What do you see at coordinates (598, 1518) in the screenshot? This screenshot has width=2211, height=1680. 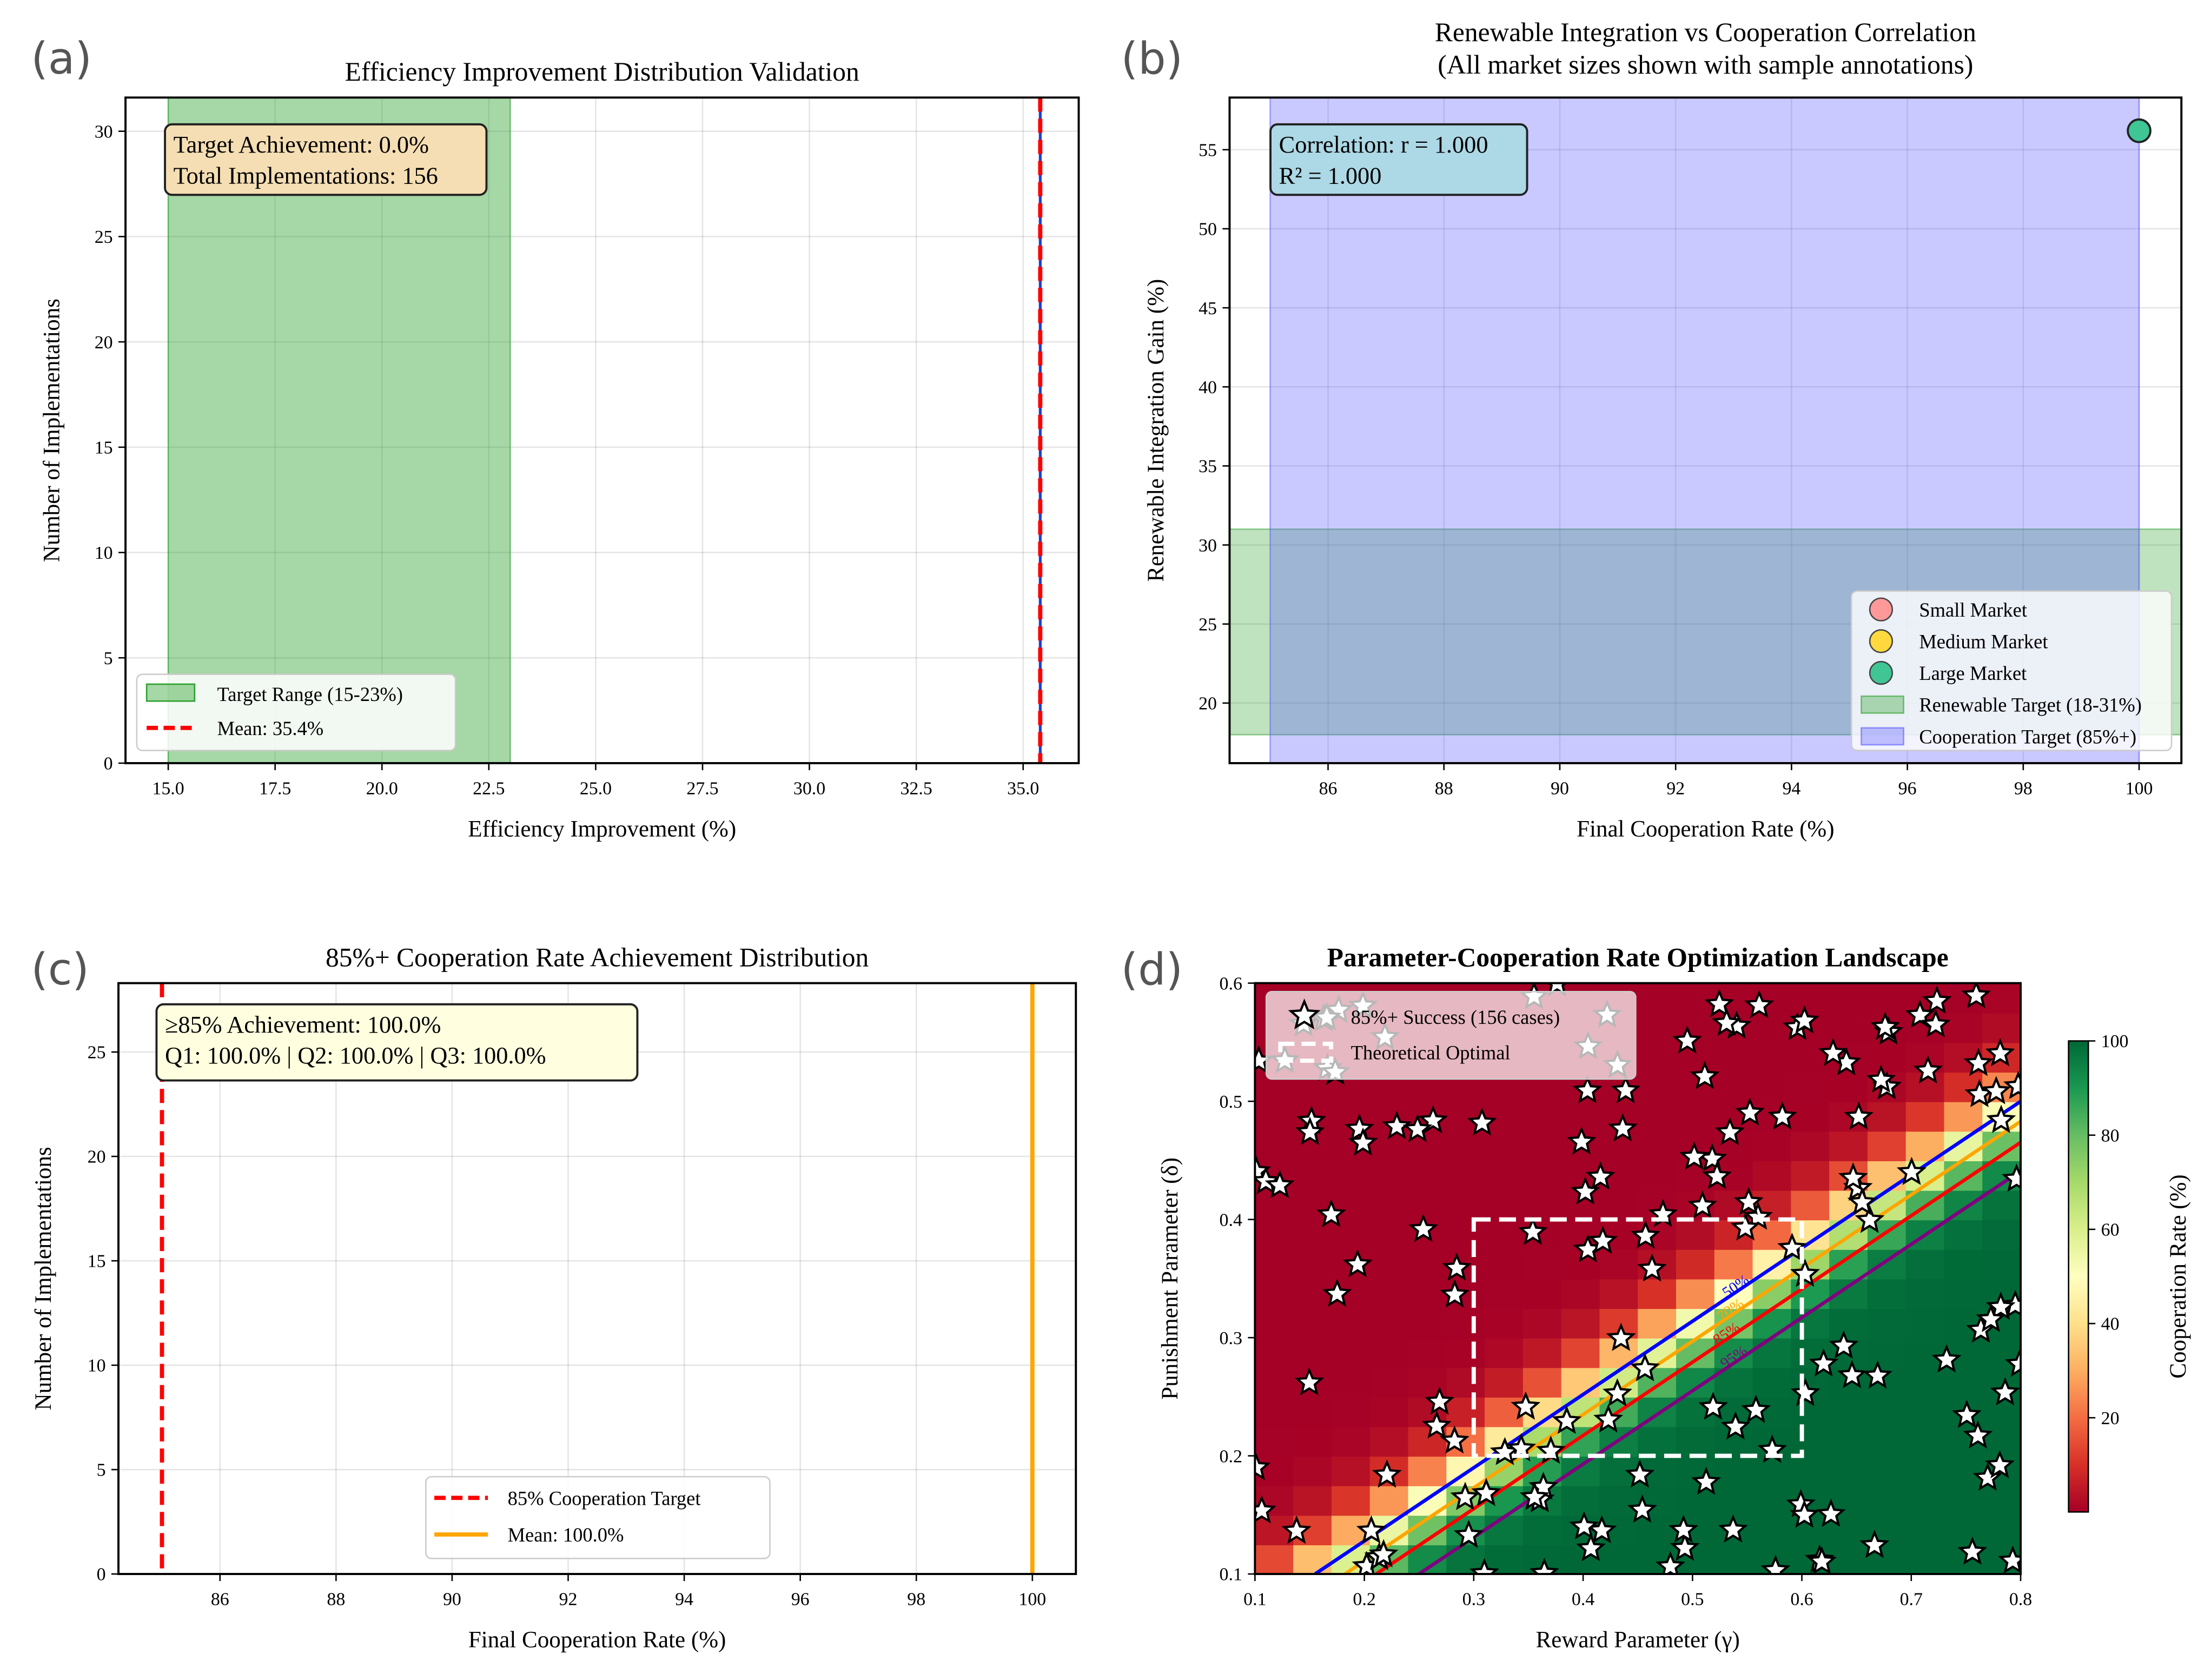 I see `legend: 85% Cooperation Target Mean: 100.0%` at bounding box center [598, 1518].